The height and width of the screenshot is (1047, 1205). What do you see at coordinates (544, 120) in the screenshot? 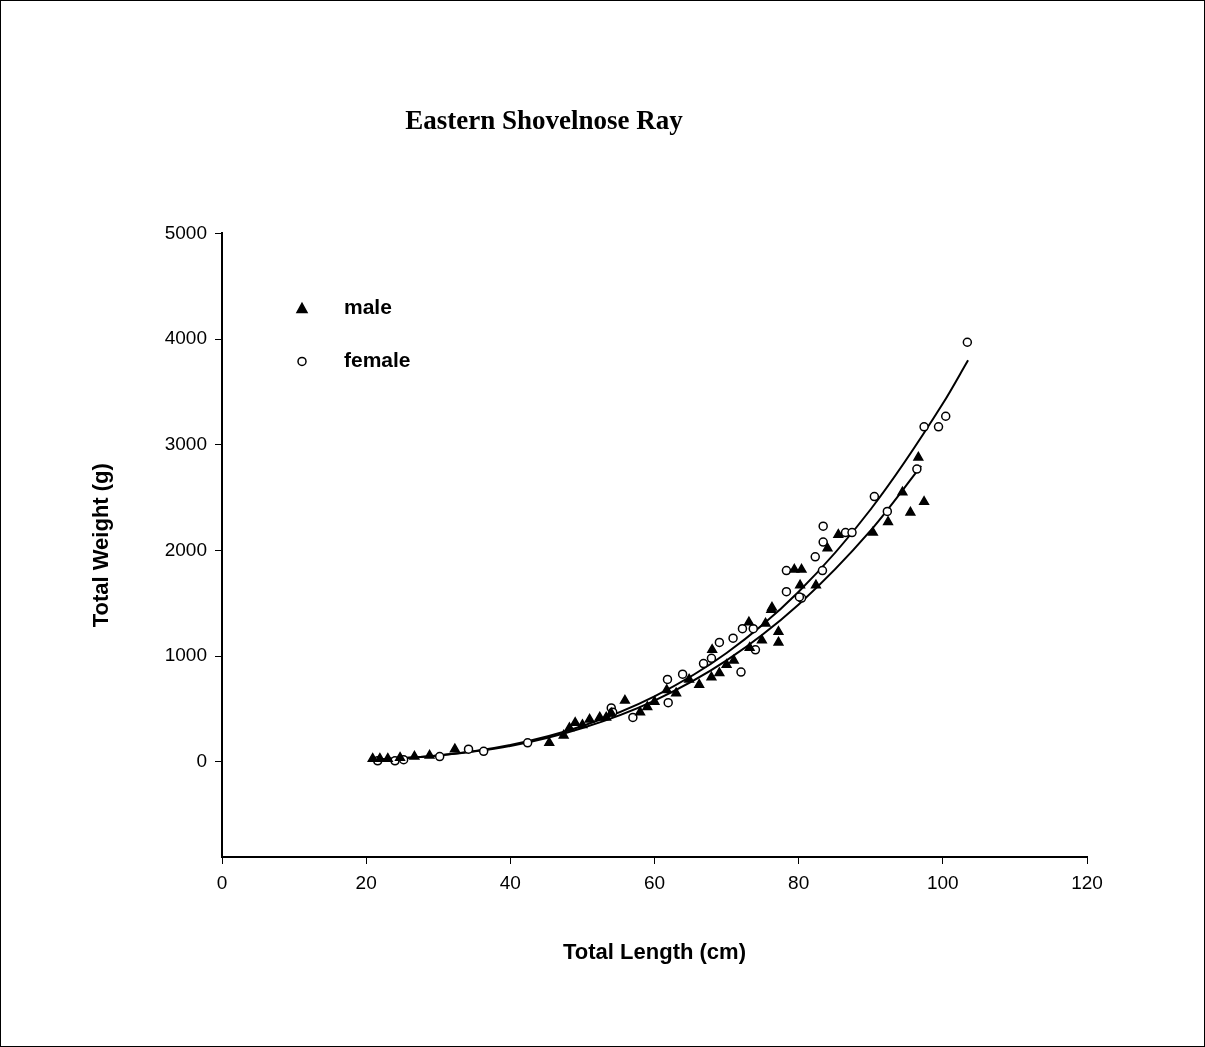
I see `chart-title: Eastern Shovelnose Ray` at bounding box center [544, 120].